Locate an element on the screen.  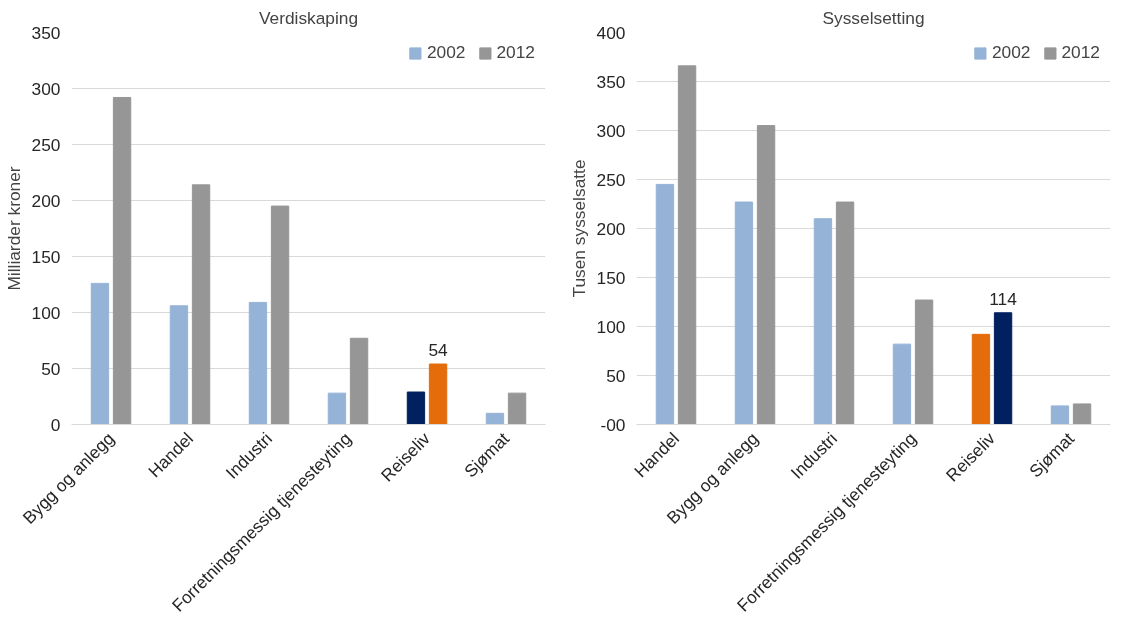
chart-title: Sysselsetting is located at coordinates (873, 17).